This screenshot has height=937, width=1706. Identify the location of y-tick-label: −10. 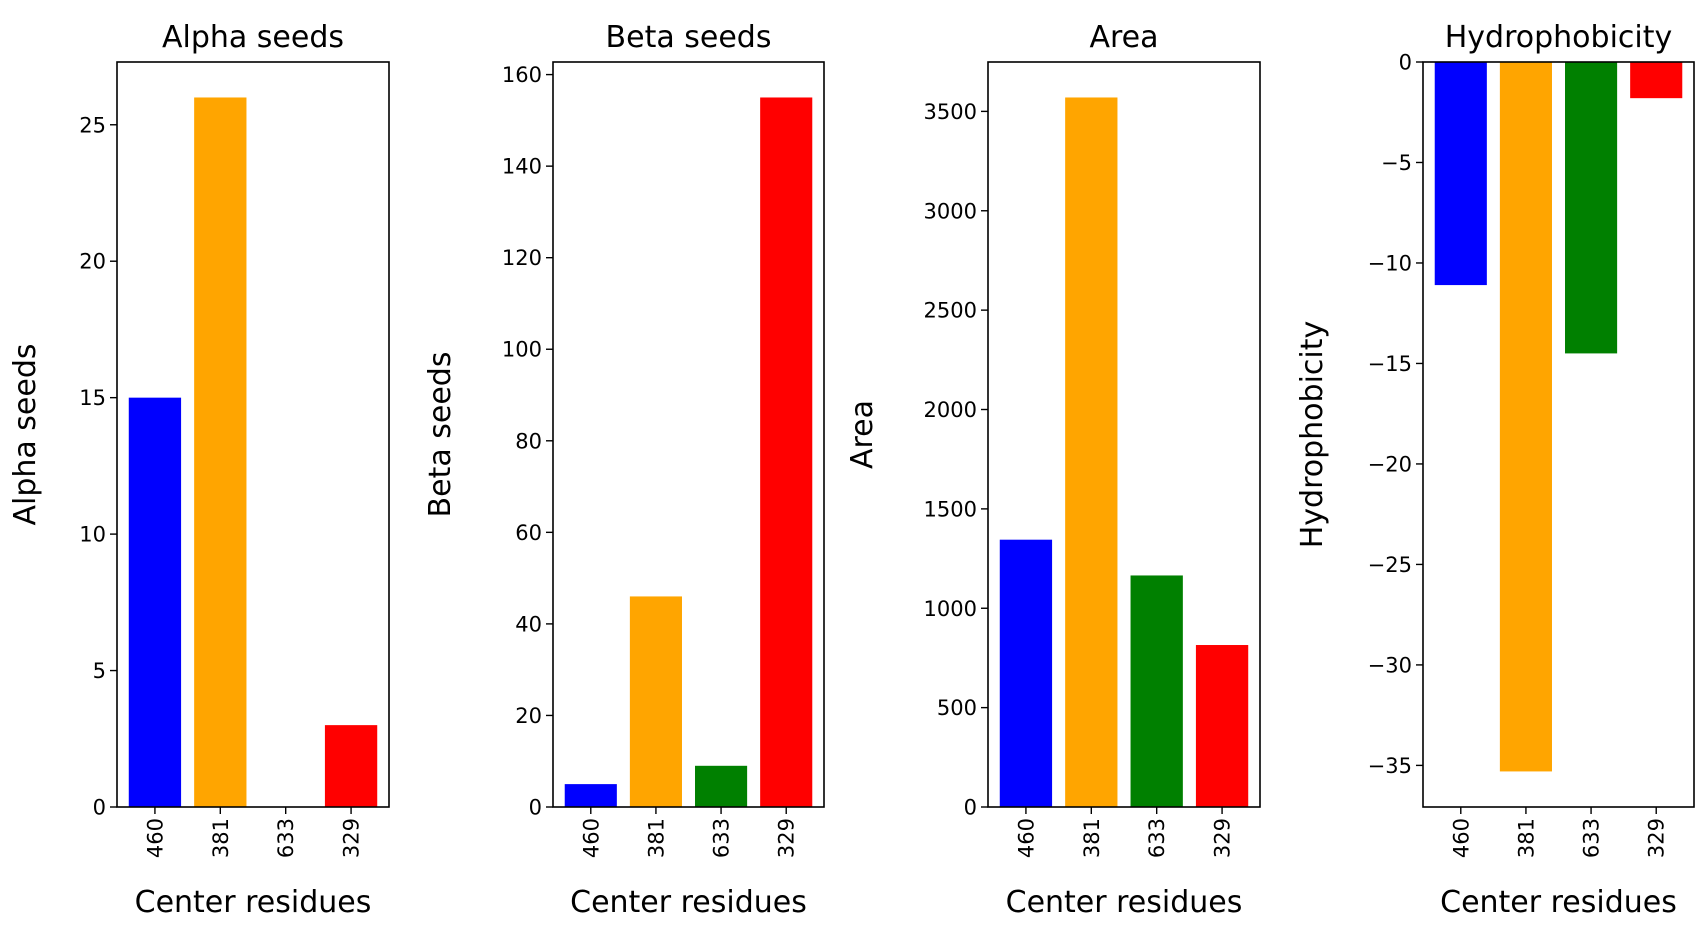
(1390, 263).